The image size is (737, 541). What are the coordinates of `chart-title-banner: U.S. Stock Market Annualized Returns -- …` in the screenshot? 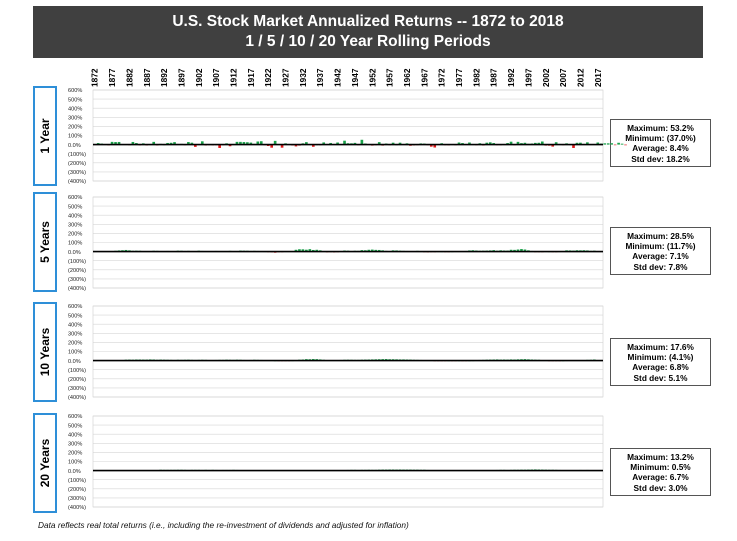 It's located at (368, 32).